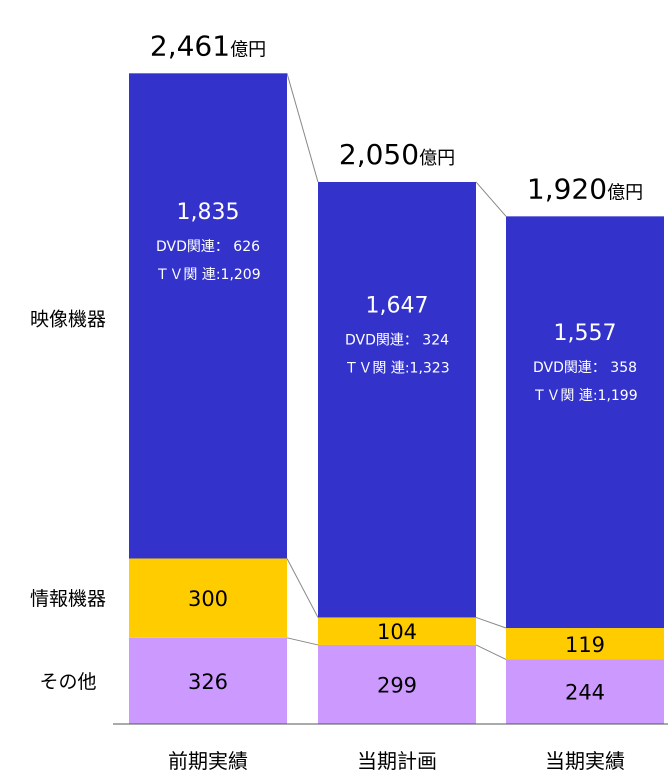 The width and height of the screenshot is (671, 774). I want to click on category-label-2: 当期実績, so click(585, 761).